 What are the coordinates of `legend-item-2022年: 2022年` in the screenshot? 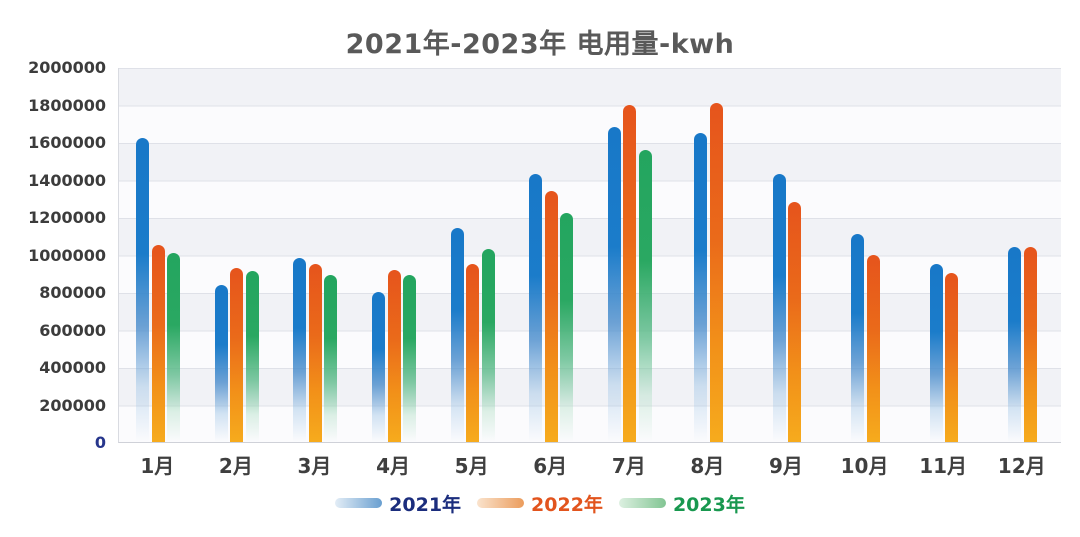 It's located at (540, 503).